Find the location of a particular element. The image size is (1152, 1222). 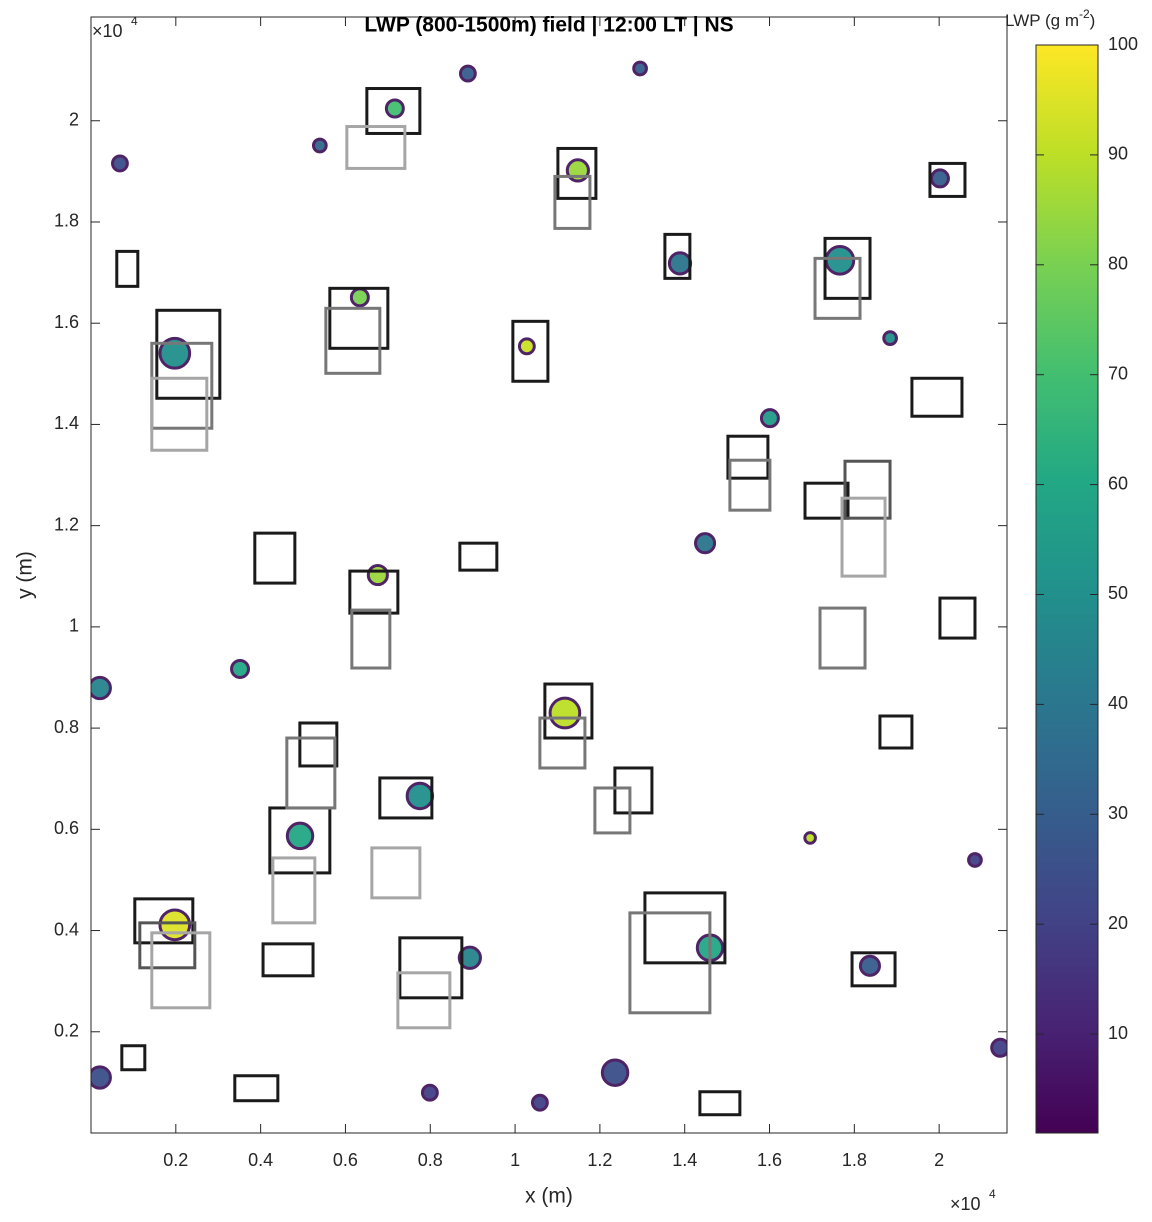

colorbar-label-exponent: -2 is located at coordinates (1084, 14).